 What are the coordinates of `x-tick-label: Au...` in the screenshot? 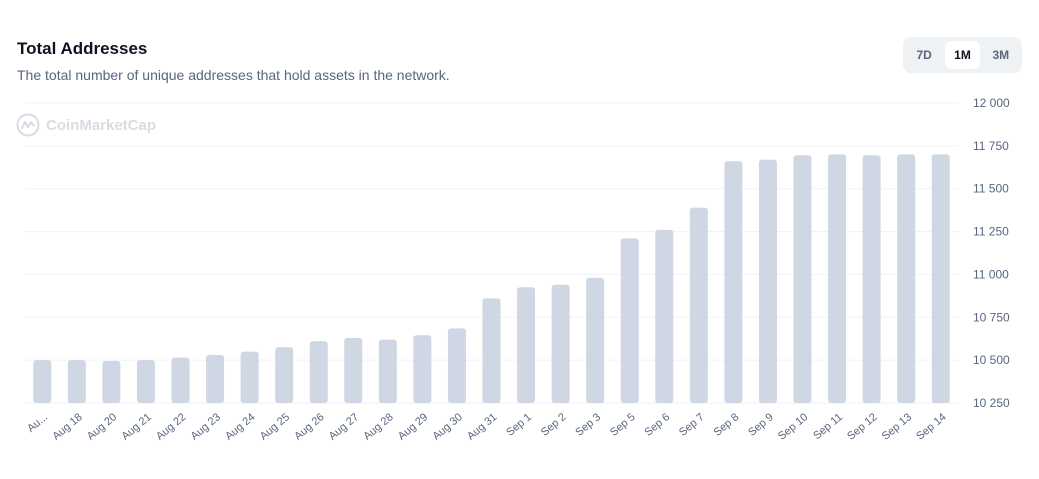 It's located at (37, 423).